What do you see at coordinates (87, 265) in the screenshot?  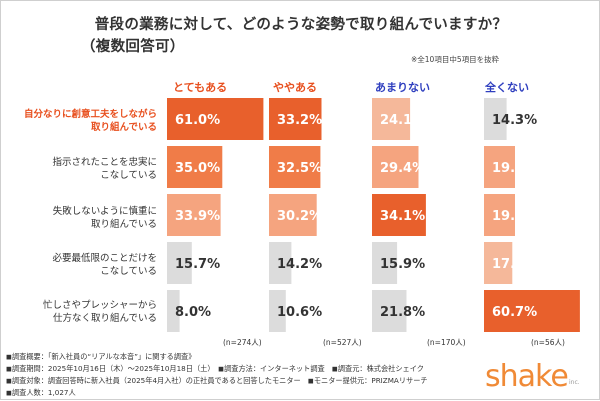 I see `row-label-4: 必要最低限のことだけを こなしている` at bounding box center [87, 265].